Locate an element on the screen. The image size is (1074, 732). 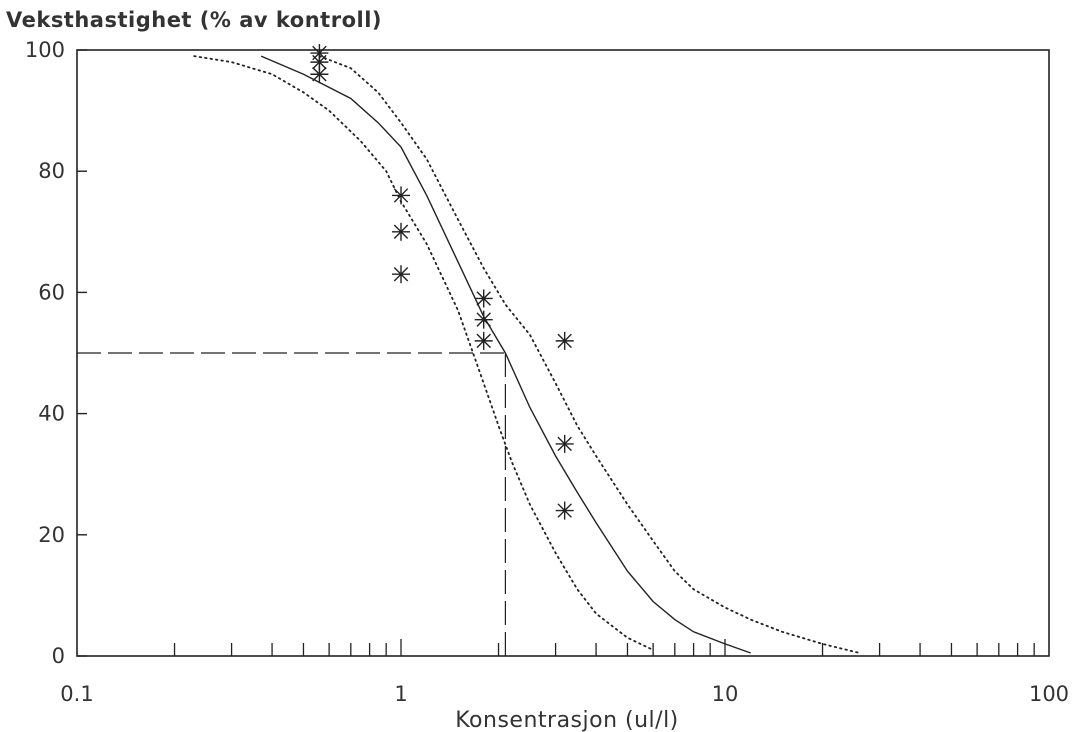
y-tick-label: 80 is located at coordinates (51, 171).